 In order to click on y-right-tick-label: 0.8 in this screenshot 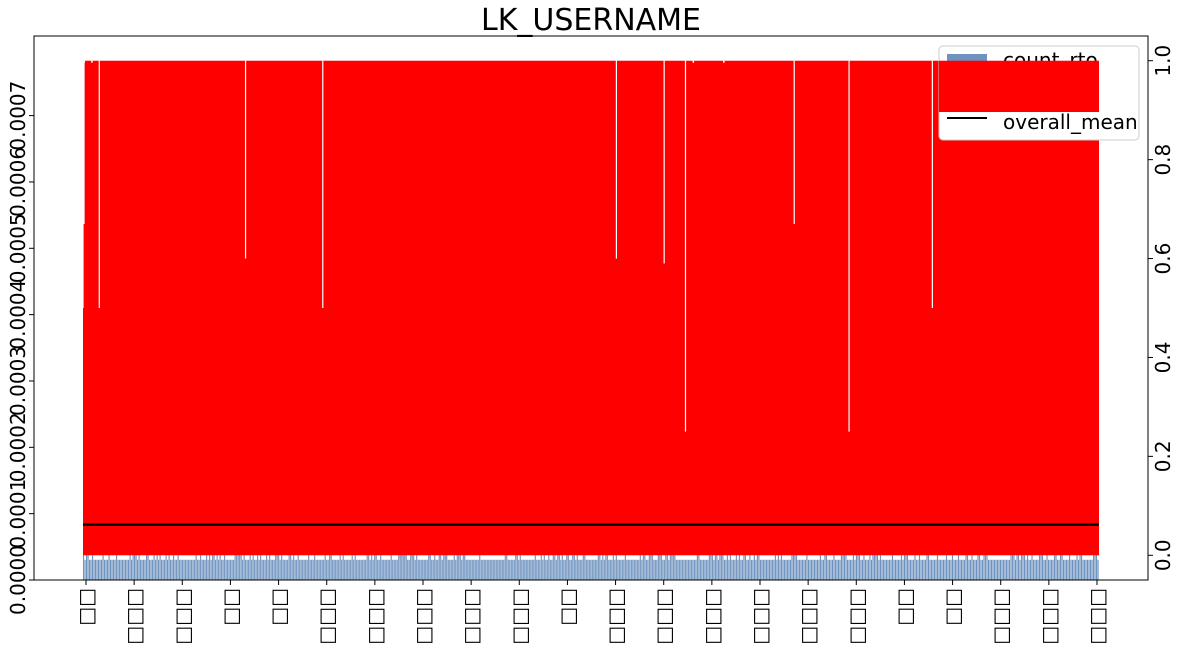, I will do `click(1163, 160)`.